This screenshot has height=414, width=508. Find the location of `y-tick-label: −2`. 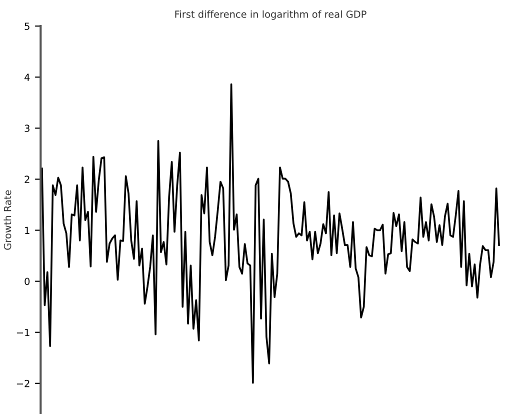

y-tick-label: −2 is located at coordinates (23, 384).